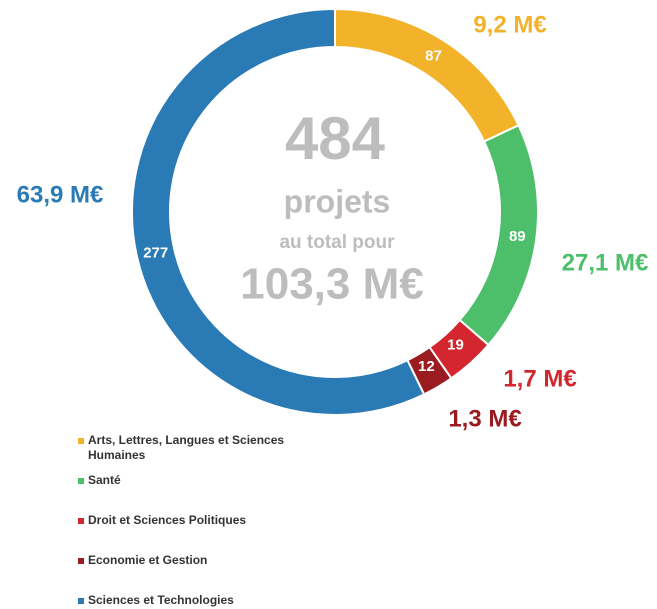 The height and width of the screenshot is (609, 657). I want to click on value-label: 19, so click(455, 345).